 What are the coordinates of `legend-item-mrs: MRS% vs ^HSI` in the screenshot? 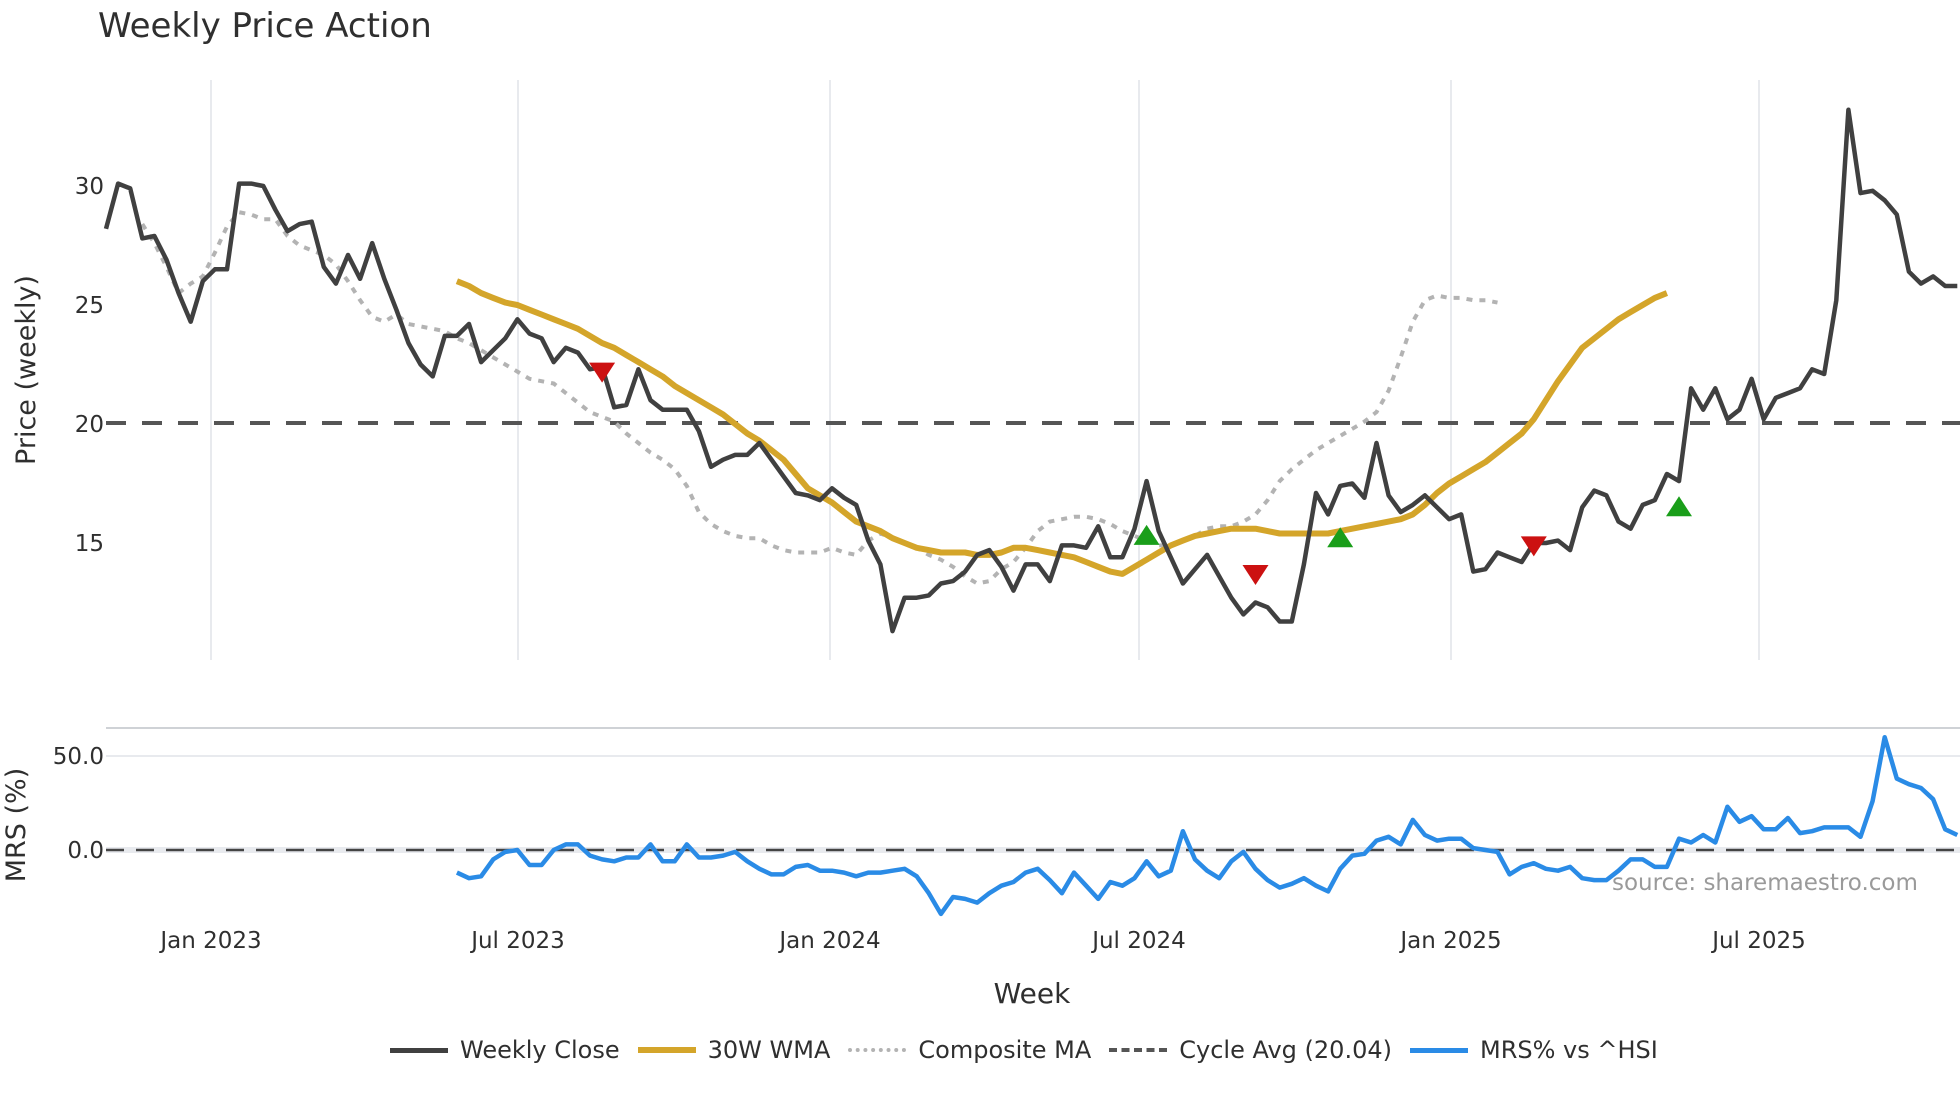 It's located at (1533, 1050).